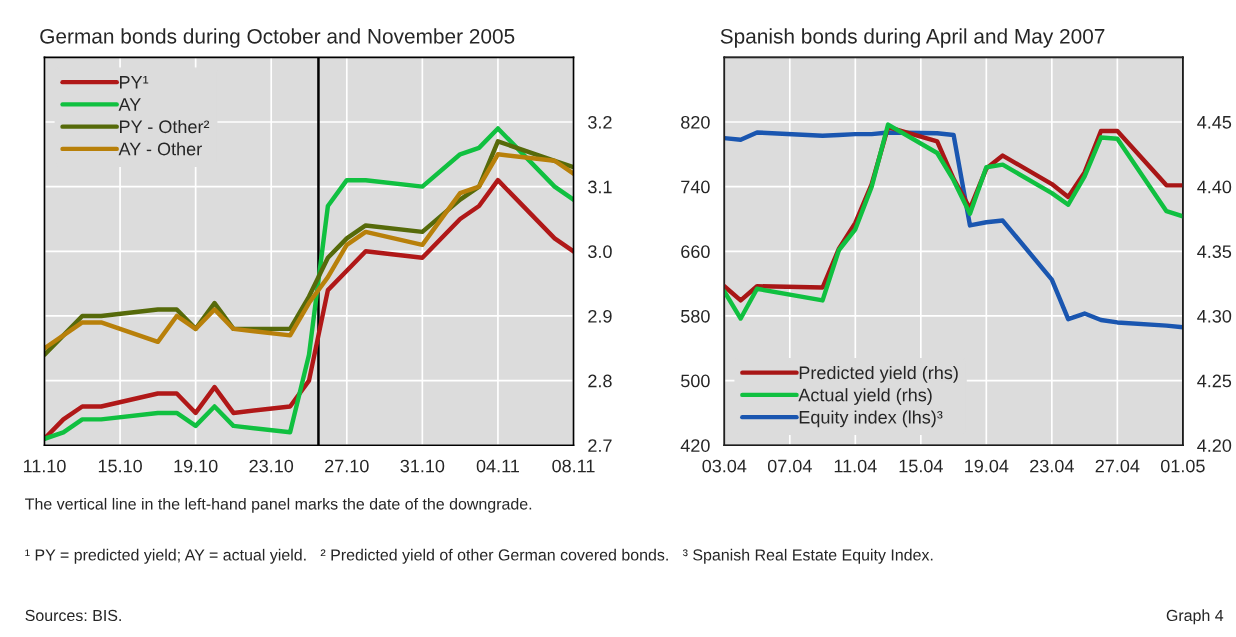 The height and width of the screenshot is (637, 1236). What do you see at coordinates (165, 126) in the screenshot?
I see `legend-label: PY - Other²` at bounding box center [165, 126].